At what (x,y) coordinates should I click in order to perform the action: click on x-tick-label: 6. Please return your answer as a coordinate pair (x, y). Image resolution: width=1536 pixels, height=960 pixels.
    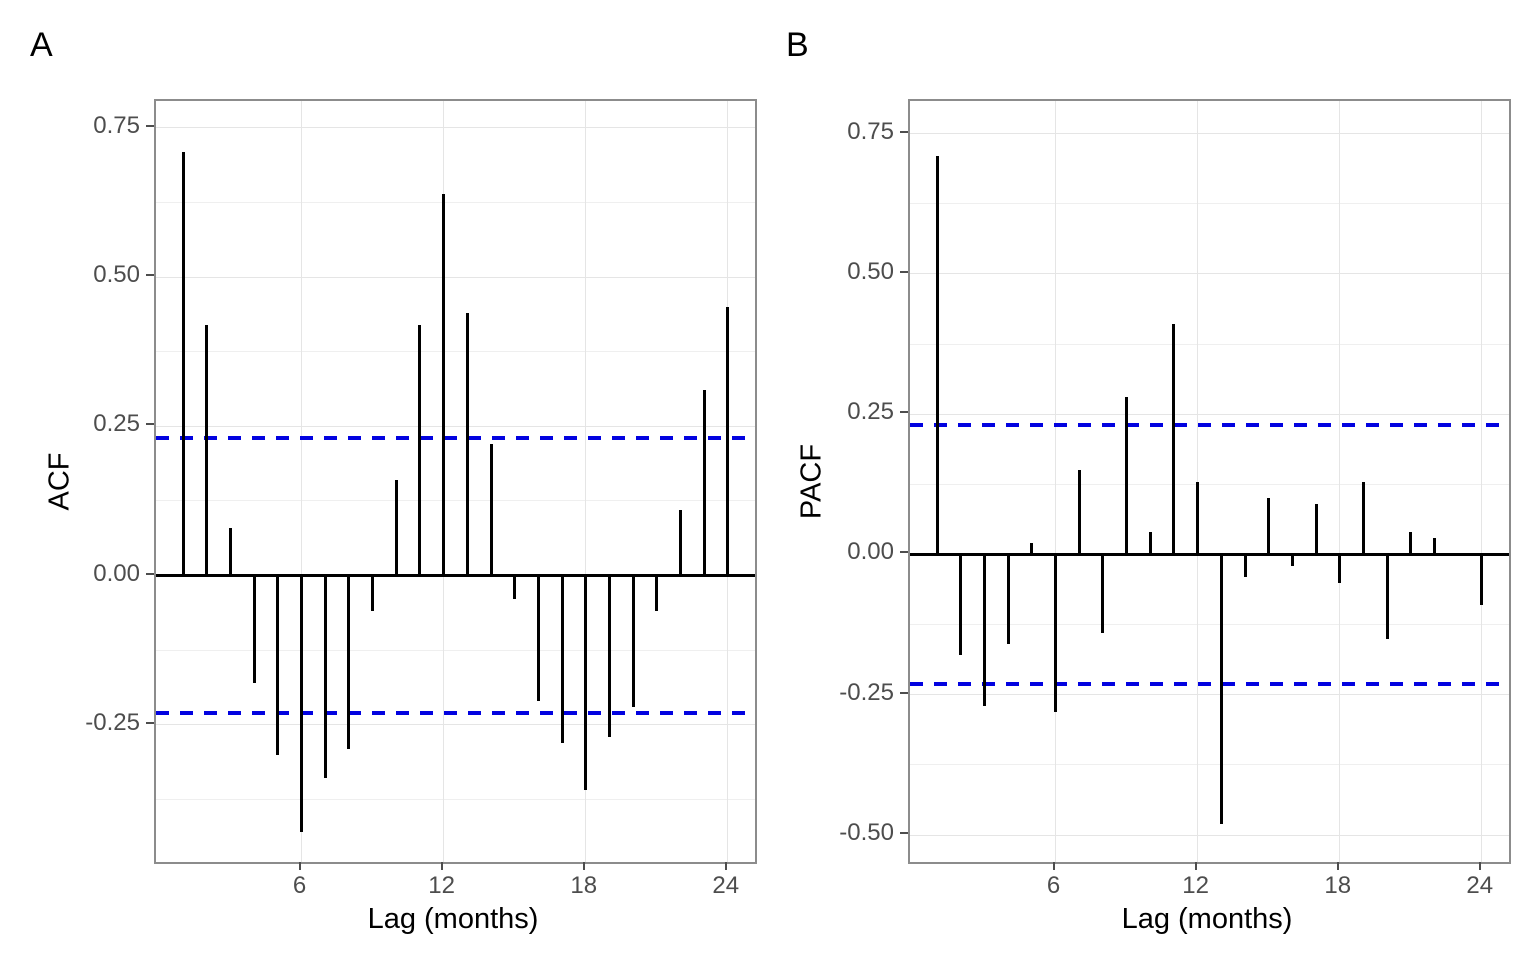
    Looking at the image, I should click on (1053, 885).